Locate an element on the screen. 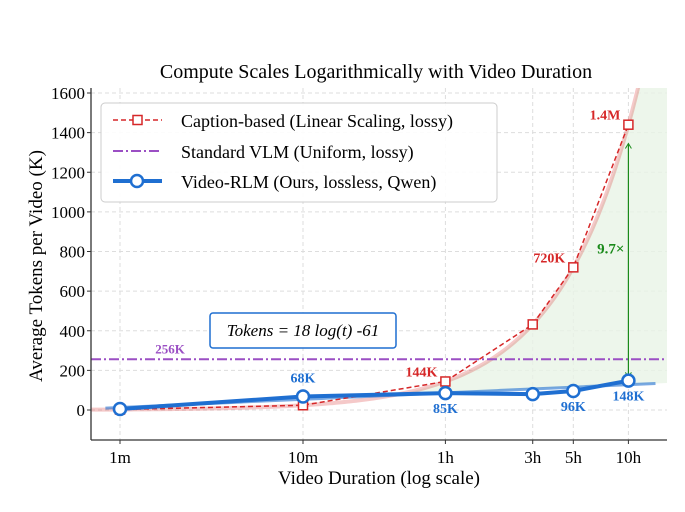 This screenshot has width=685, height=512. y-tick-label: 800 is located at coordinates (73, 252).